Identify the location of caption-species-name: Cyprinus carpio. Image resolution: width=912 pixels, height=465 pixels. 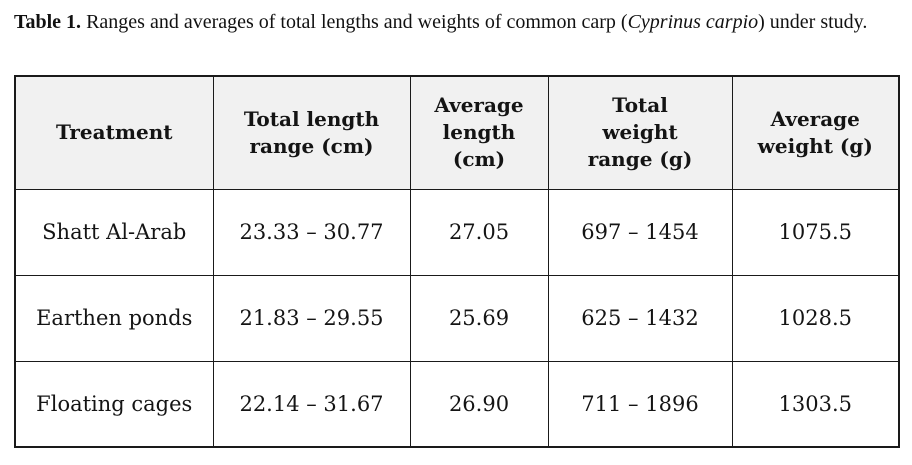
(693, 22).